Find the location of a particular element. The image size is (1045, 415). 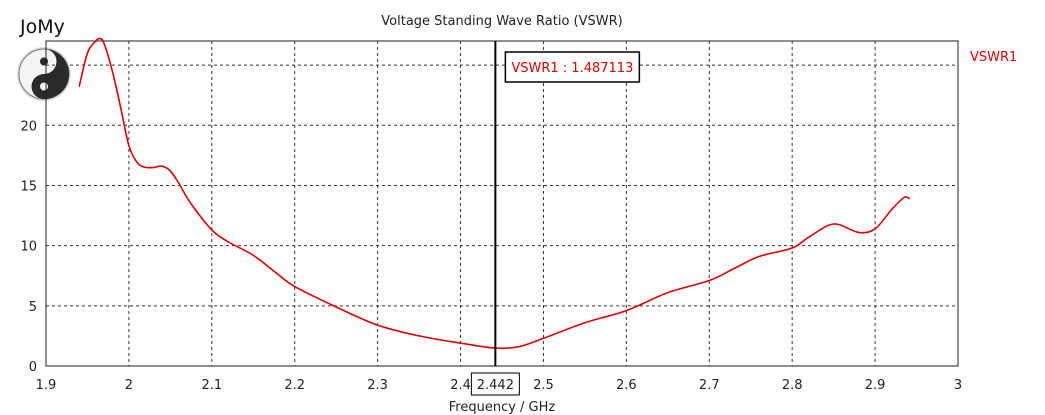

x-tick-label: 2.4 is located at coordinates (460, 385).